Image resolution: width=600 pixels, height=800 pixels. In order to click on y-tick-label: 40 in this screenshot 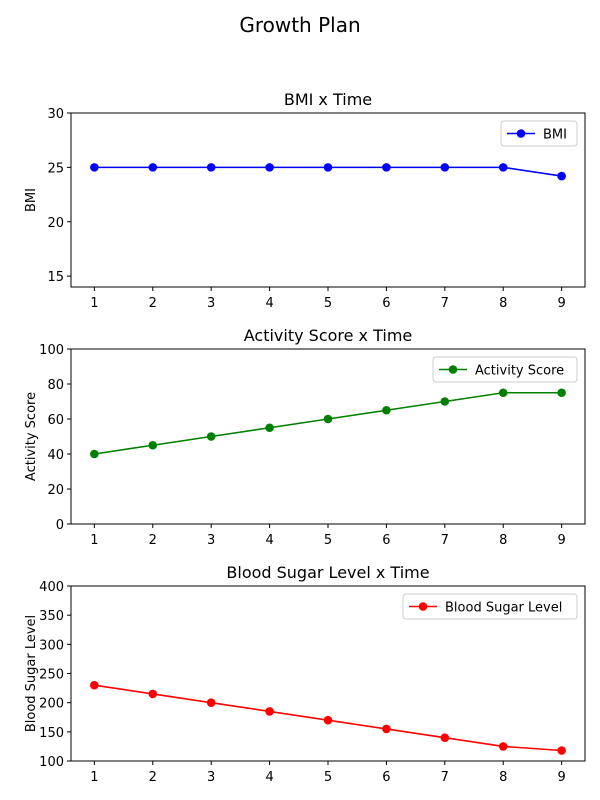, I will do `click(55, 455)`.